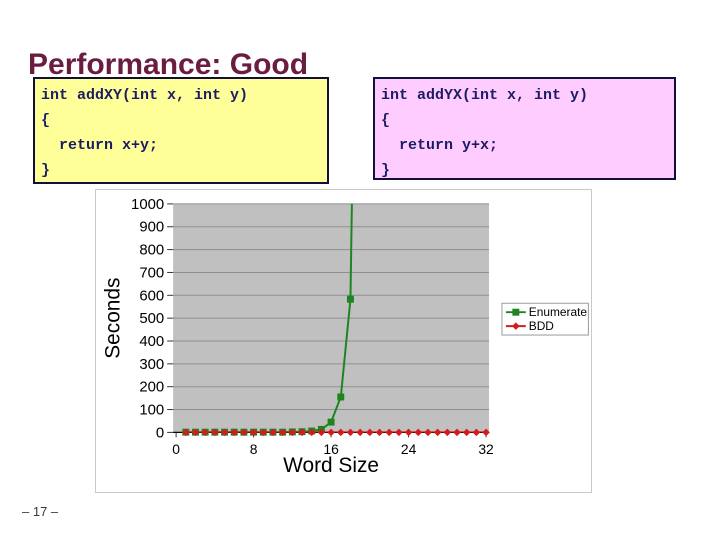  I want to click on x-tick-label: 8, so click(254, 449).